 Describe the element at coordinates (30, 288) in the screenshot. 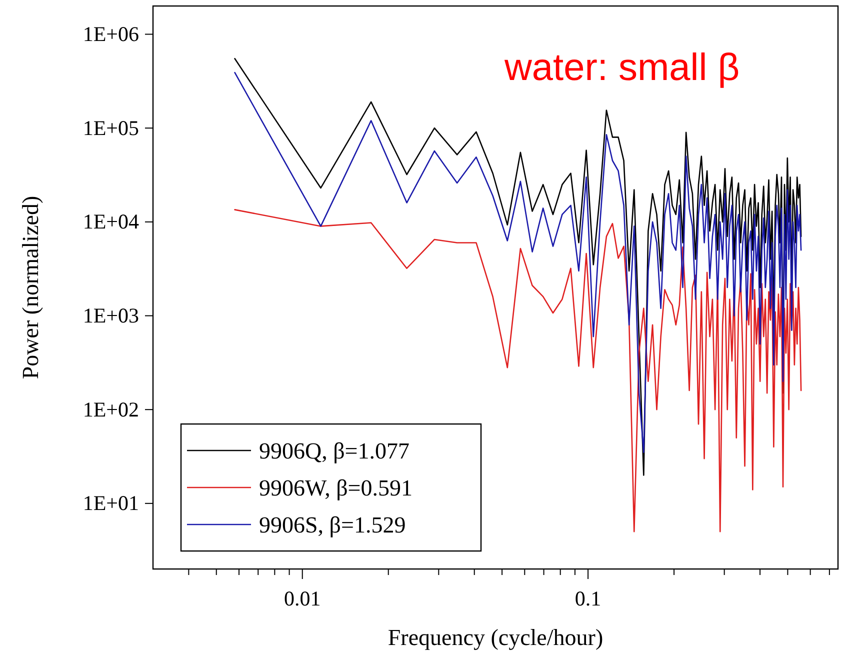

I see `y-axis-title: Power (normalized)` at that location.